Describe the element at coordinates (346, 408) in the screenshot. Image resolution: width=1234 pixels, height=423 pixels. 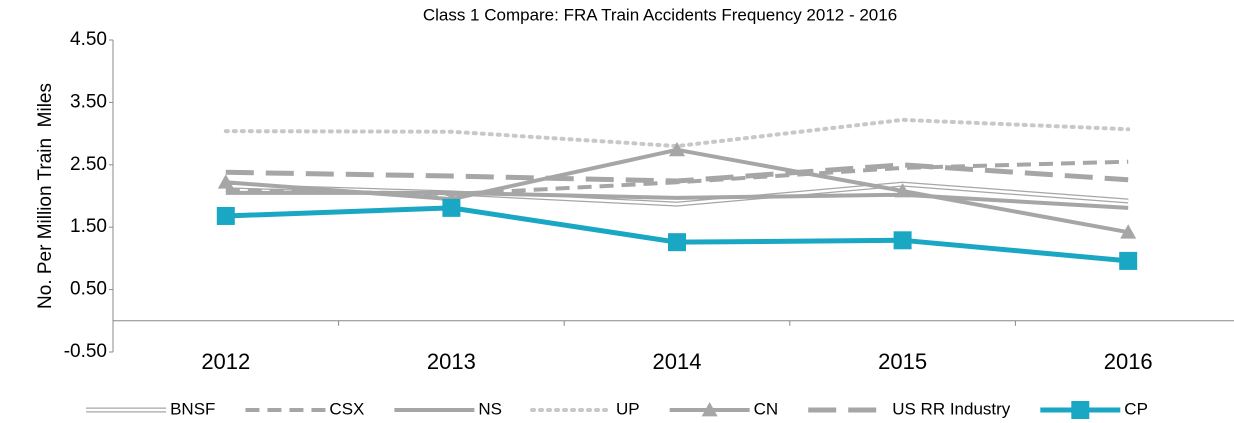
I see `legend-label: CSX` at that location.